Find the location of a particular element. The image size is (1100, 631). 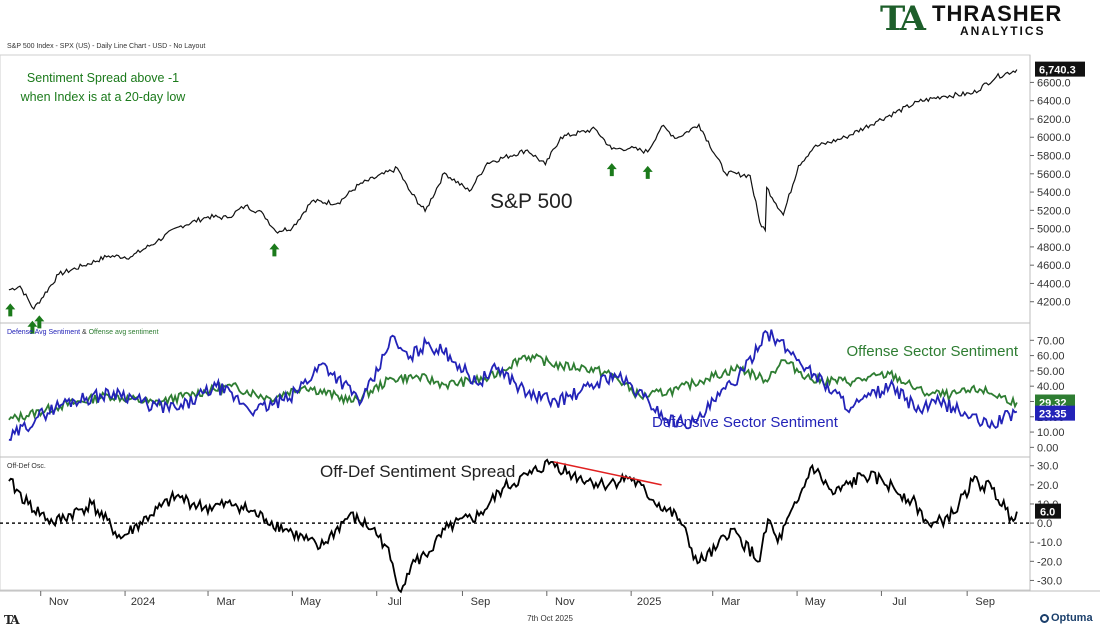

price-y-tick-label: 5400.0 is located at coordinates (1054, 193).